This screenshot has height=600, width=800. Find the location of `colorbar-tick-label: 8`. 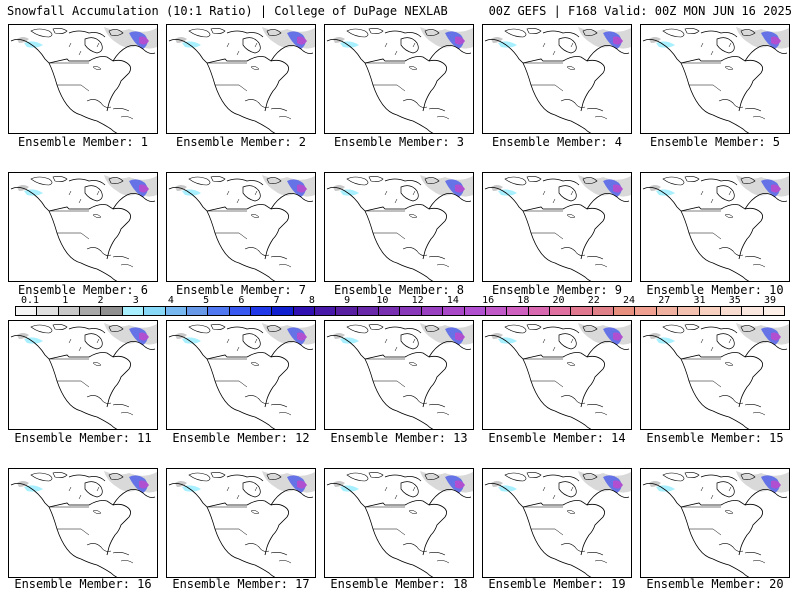

colorbar-tick-label: 8 is located at coordinates (311, 300).